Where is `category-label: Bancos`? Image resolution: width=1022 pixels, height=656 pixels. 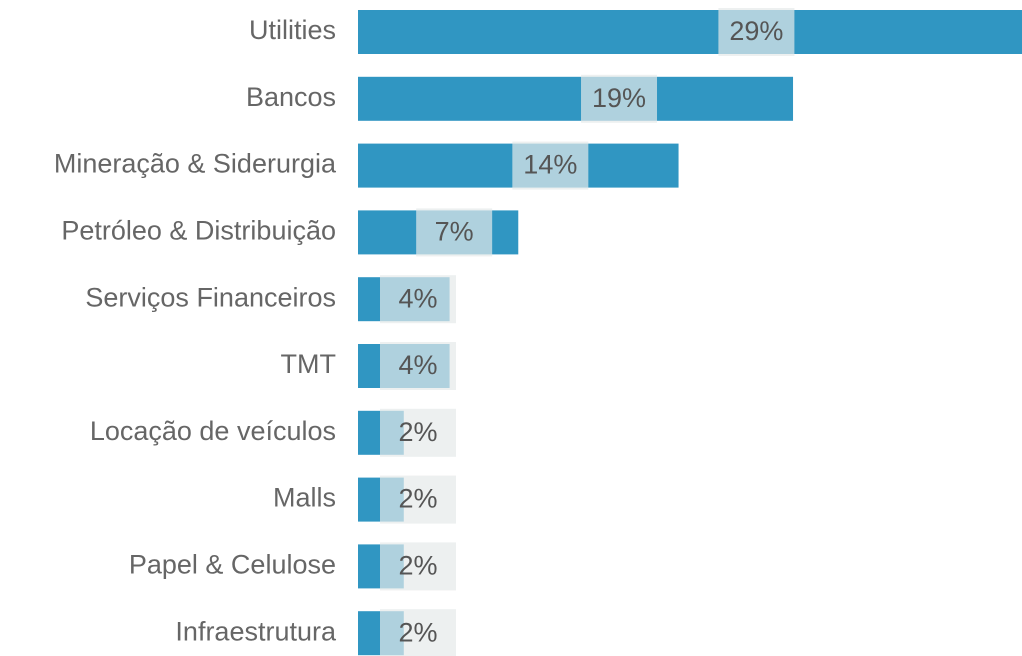 category-label: Bancos is located at coordinates (291, 97).